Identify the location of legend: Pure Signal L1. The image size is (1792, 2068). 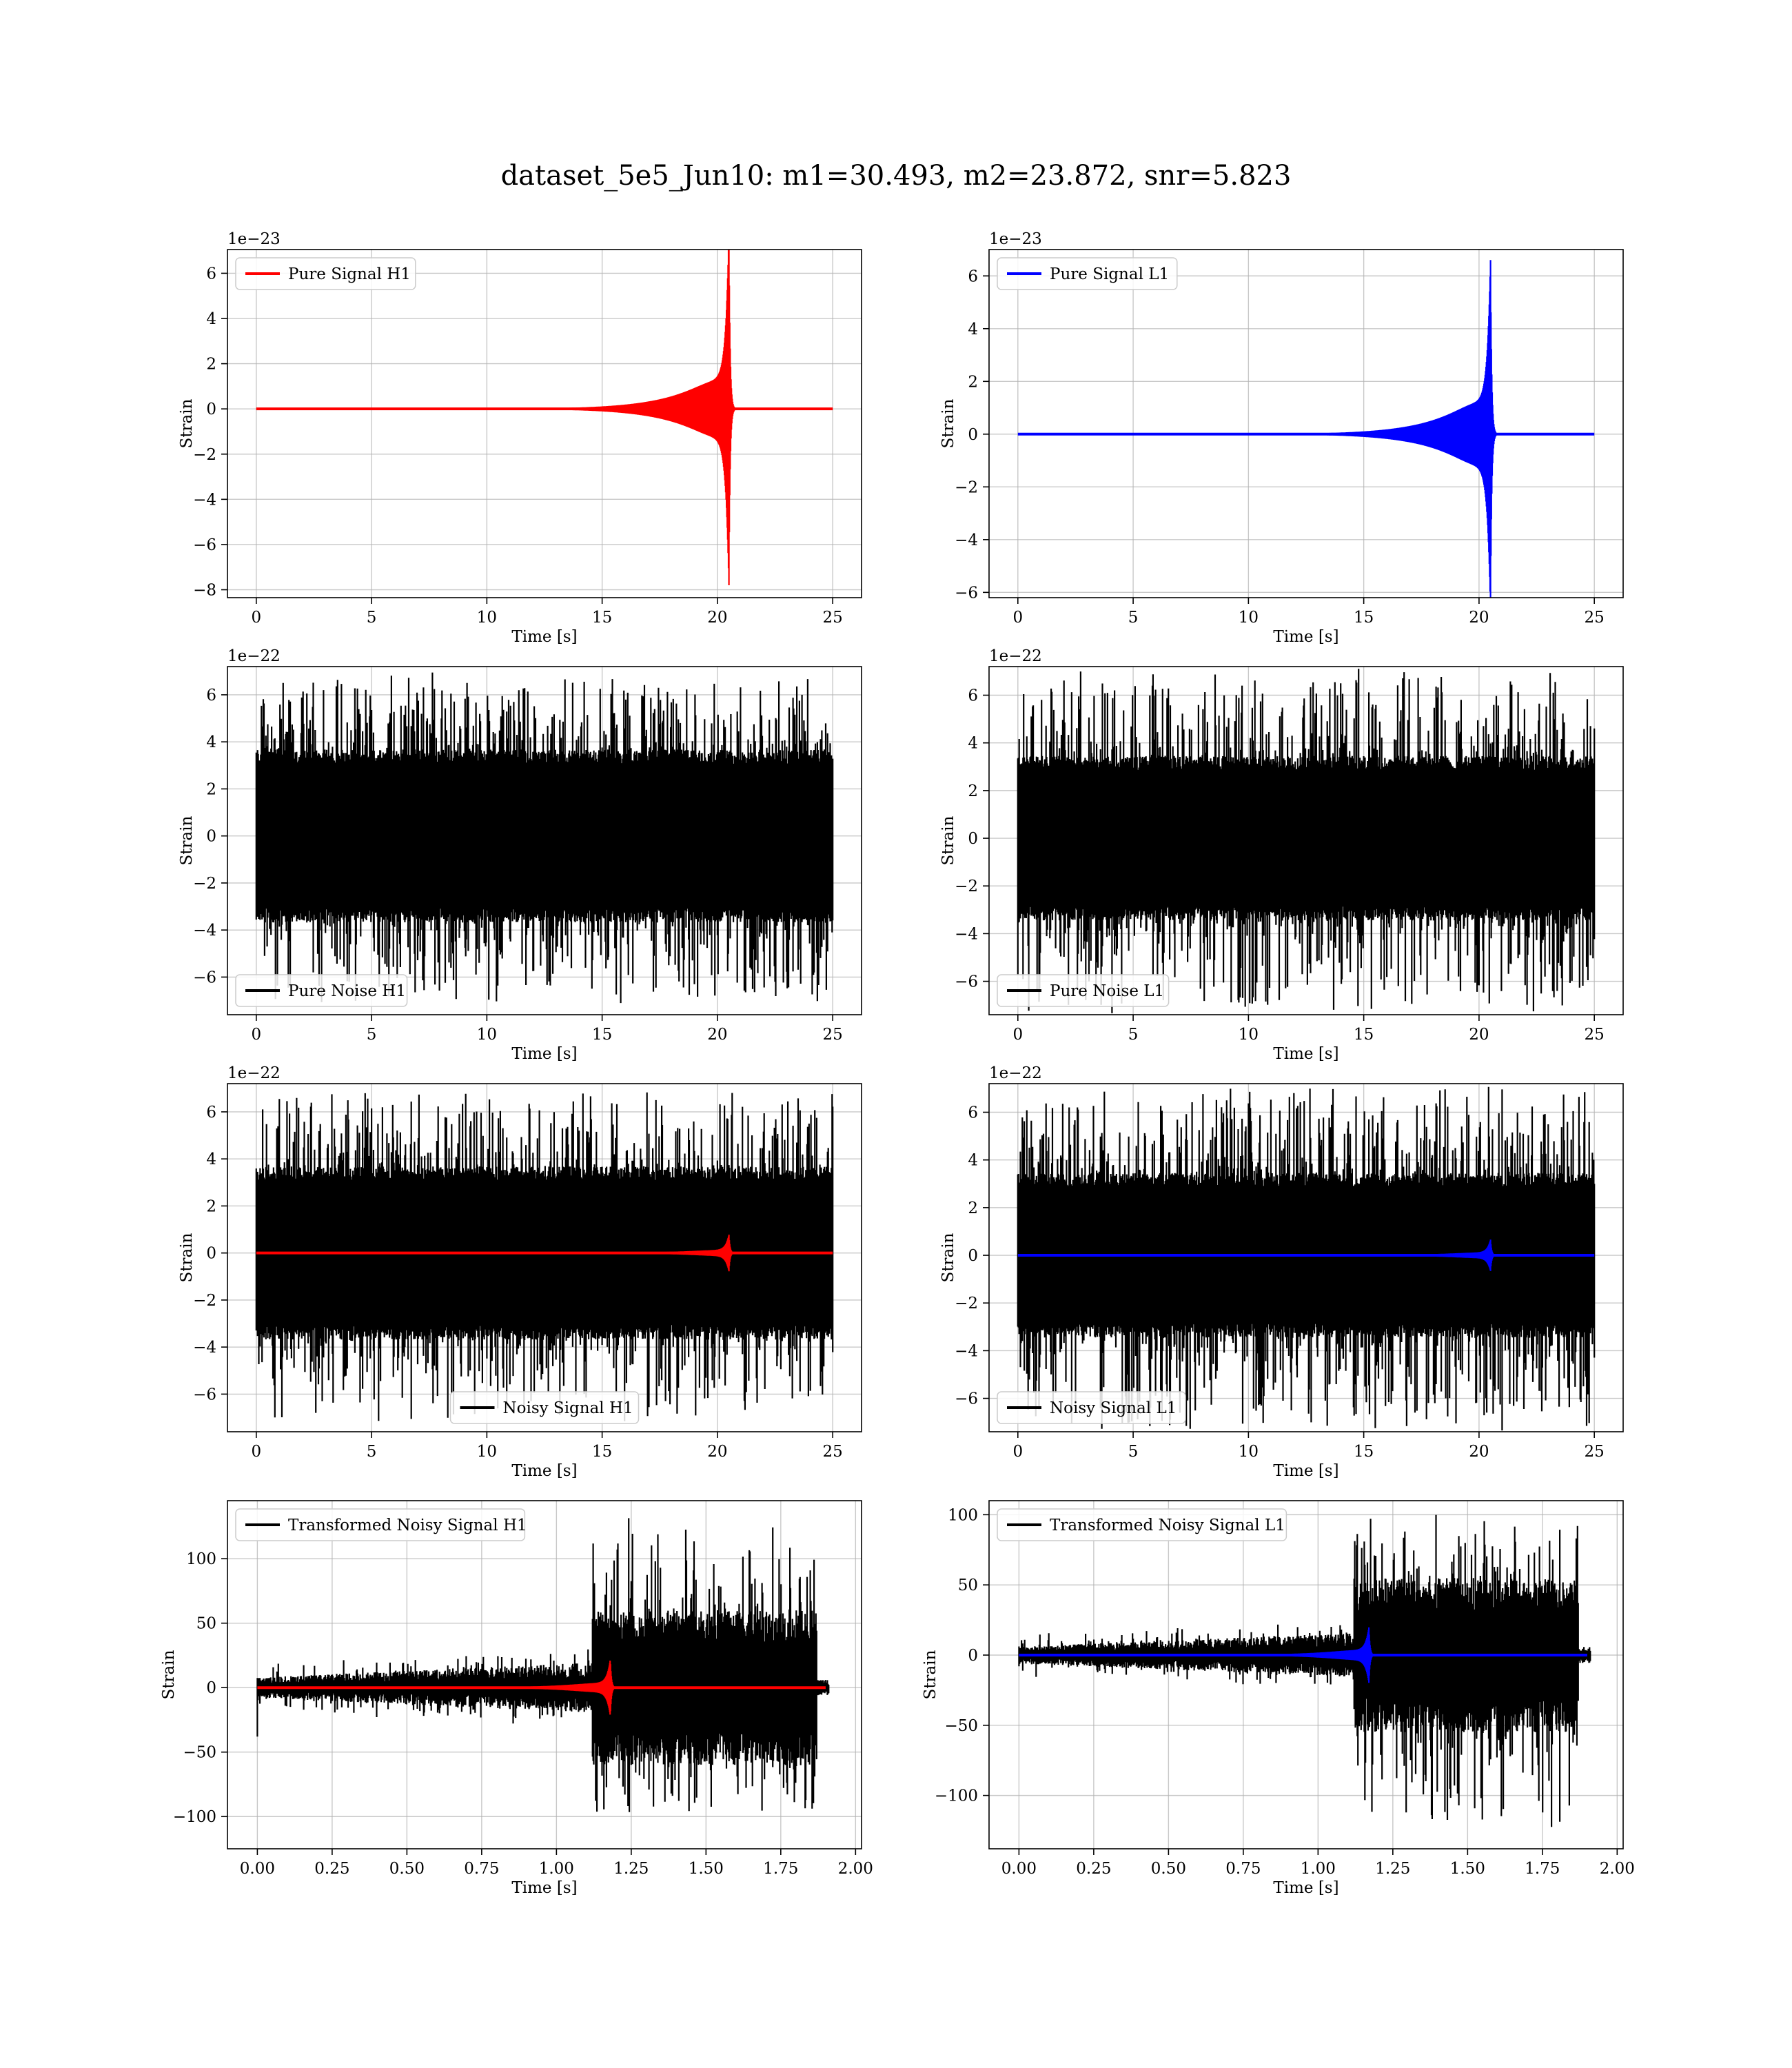
(1087, 273).